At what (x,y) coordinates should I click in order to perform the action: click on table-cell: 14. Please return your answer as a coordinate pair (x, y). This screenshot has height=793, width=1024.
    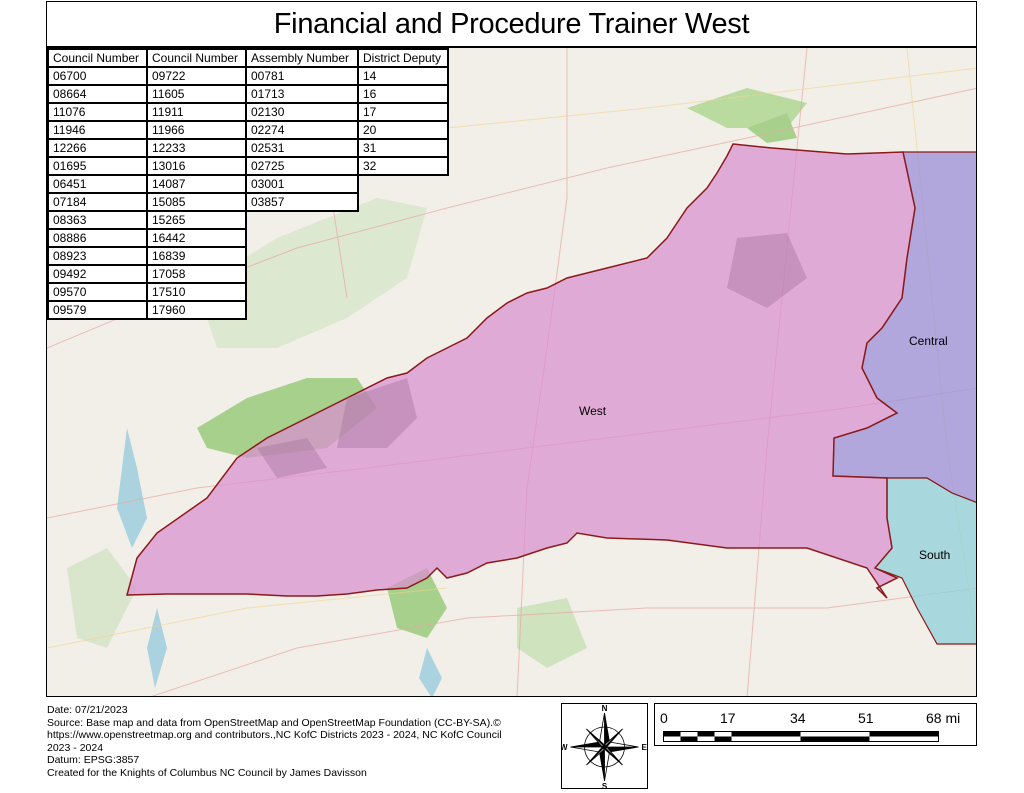
    Looking at the image, I should click on (403, 76).